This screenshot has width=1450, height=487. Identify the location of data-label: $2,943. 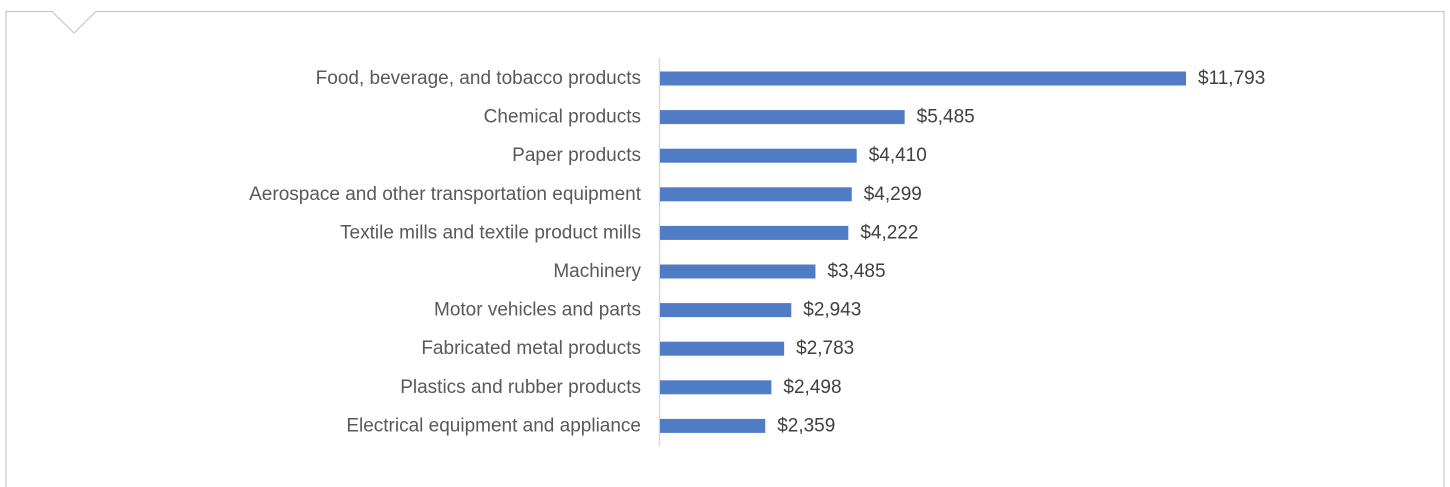
(832, 310).